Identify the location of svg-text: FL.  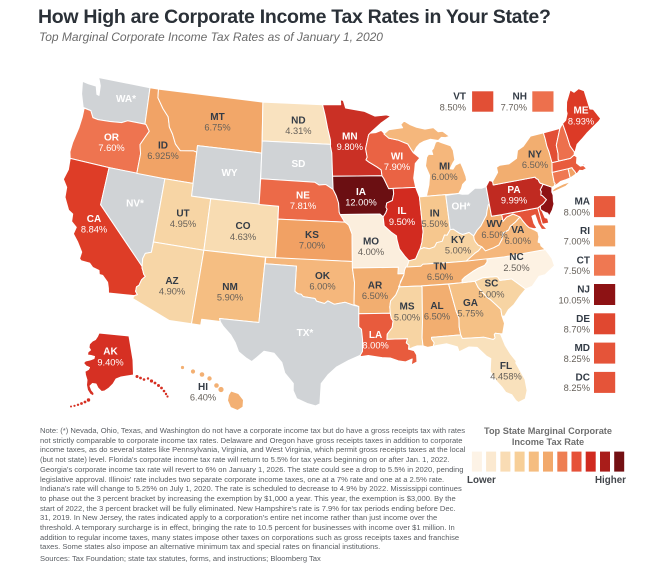
(506, 366).